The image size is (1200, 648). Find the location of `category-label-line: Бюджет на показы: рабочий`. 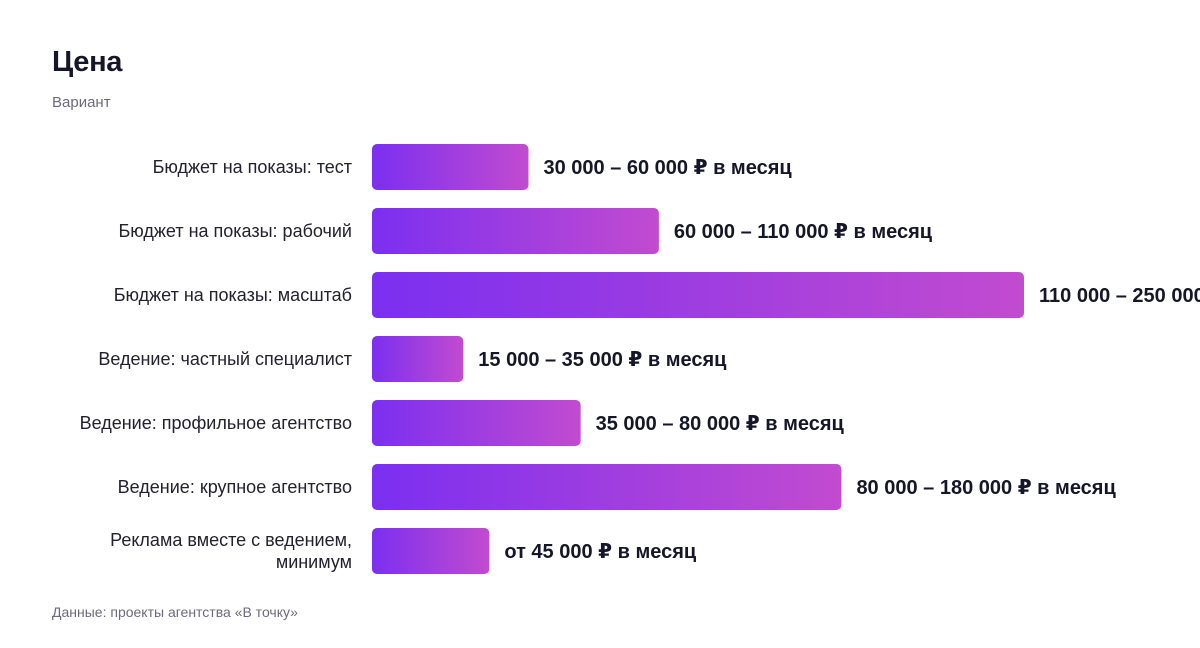

category-label-line: Бюджет на показы: рабочий is located at coordinates (235, 231).